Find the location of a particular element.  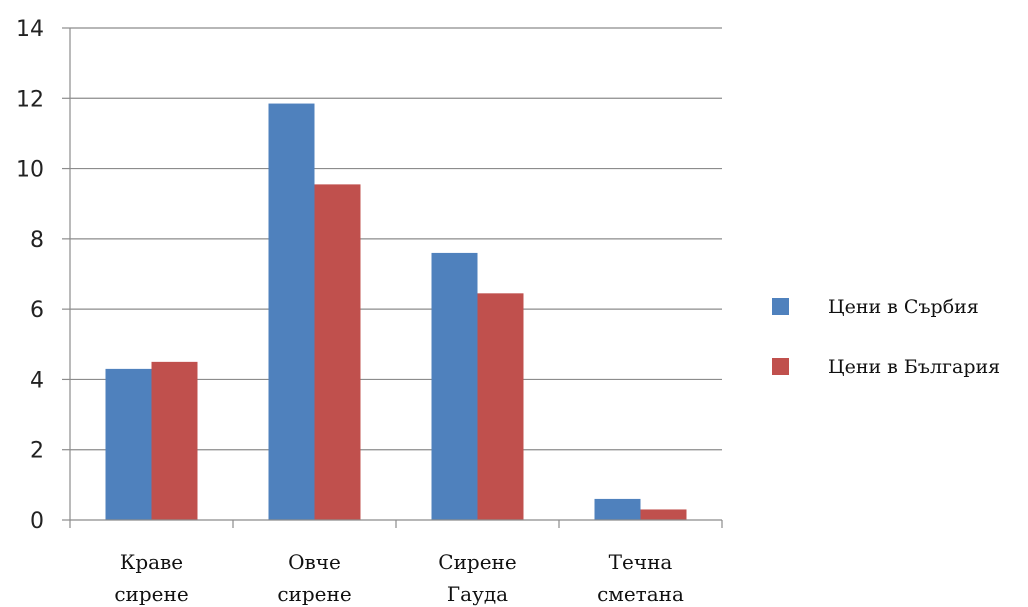

y-tick-label: 6 is located at coordinates (37, 310).